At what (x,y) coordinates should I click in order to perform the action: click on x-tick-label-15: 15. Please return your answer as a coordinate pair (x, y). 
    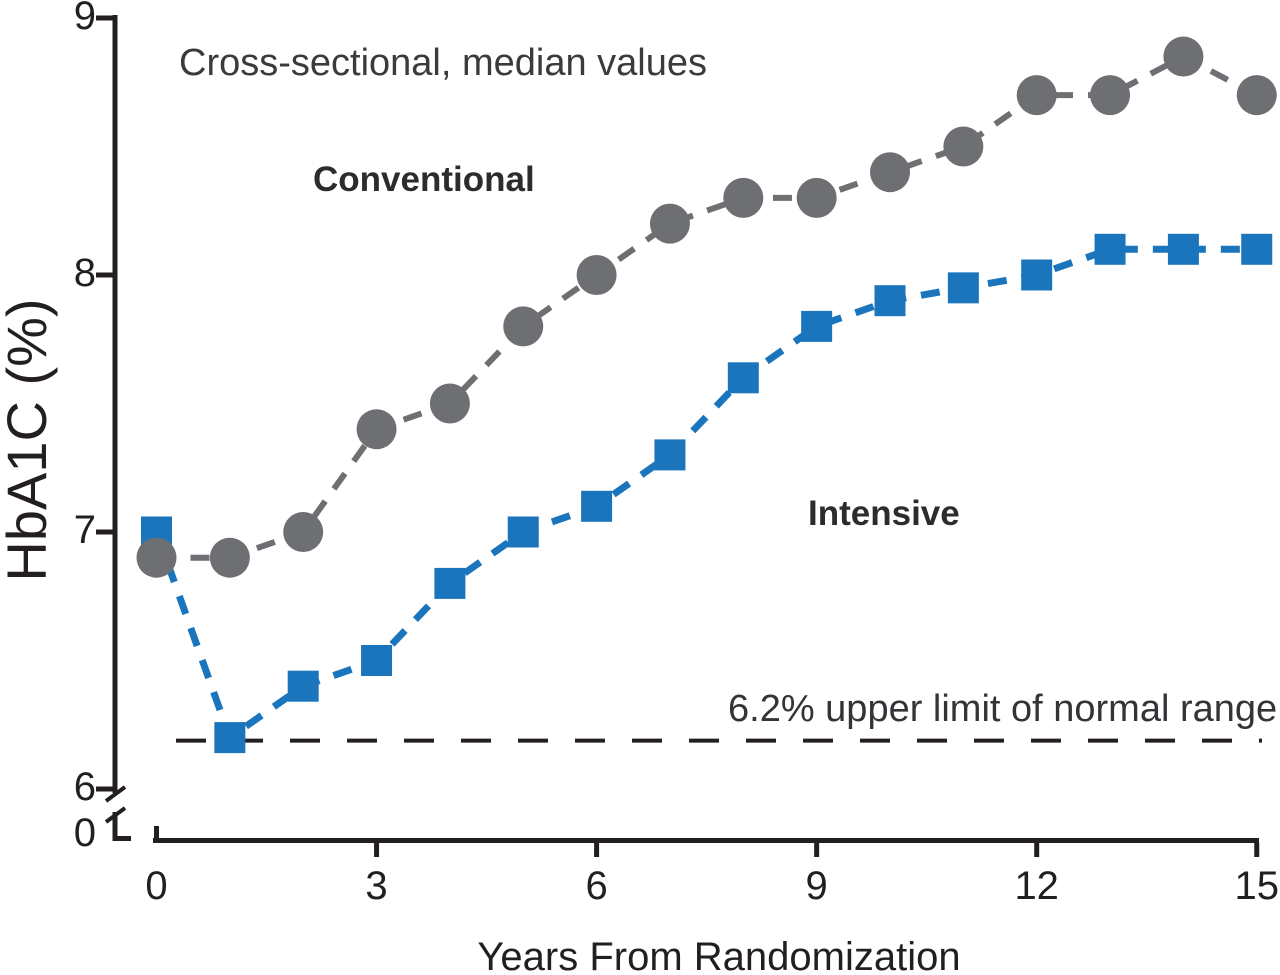
    Looking at the image, I should click on (1257, 886).